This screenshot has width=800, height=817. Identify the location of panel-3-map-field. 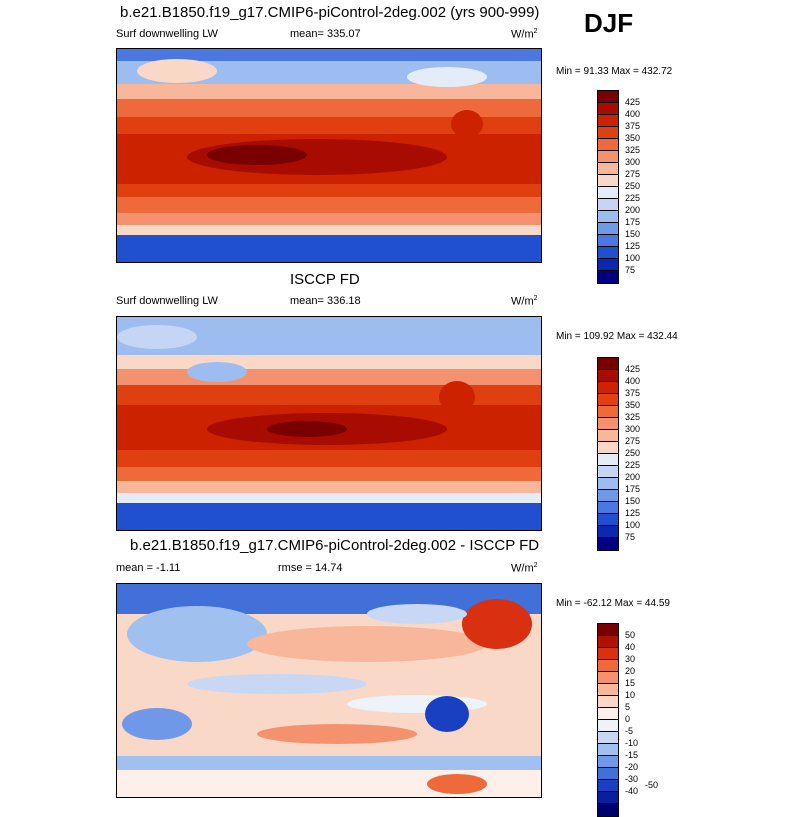
(329, 690).